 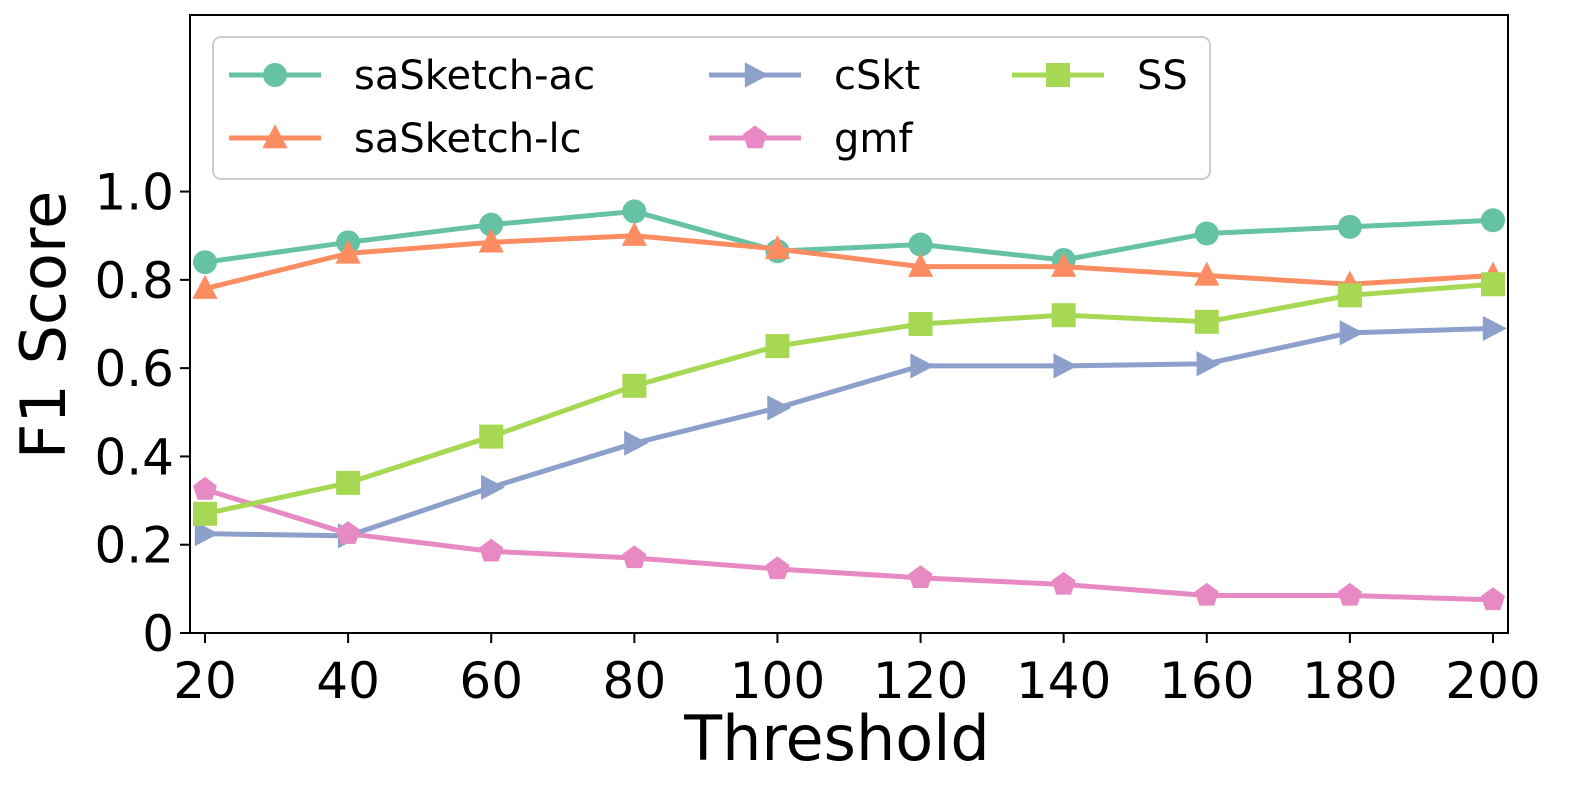 What do you see at coordinates (134, 369) in the screenshot?
I see `y-tick-label: 0.6` at bounding box center [134, 369].